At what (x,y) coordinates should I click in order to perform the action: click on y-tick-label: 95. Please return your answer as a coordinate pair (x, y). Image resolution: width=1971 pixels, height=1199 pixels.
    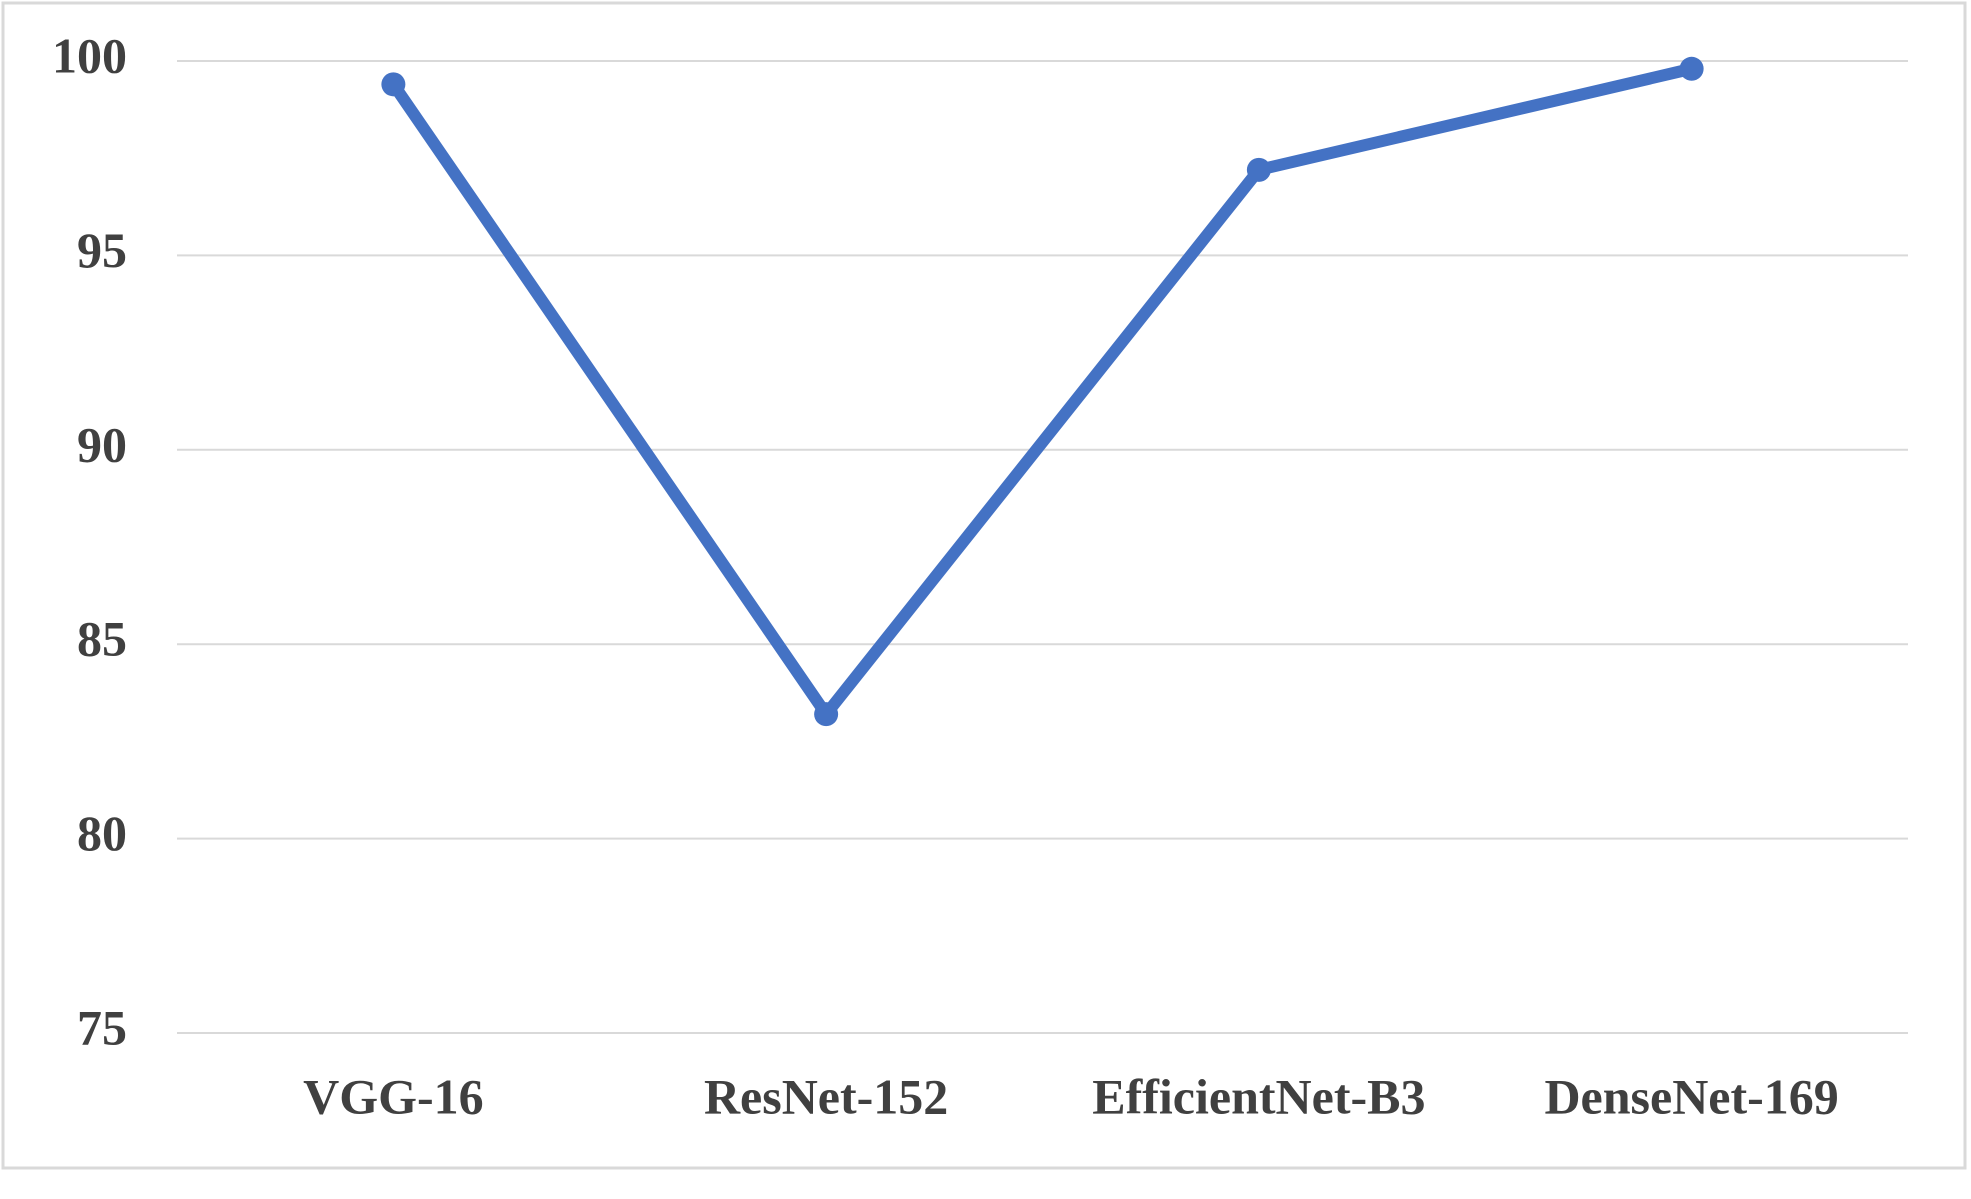
    Looking at the image, I should click on (102, 250).